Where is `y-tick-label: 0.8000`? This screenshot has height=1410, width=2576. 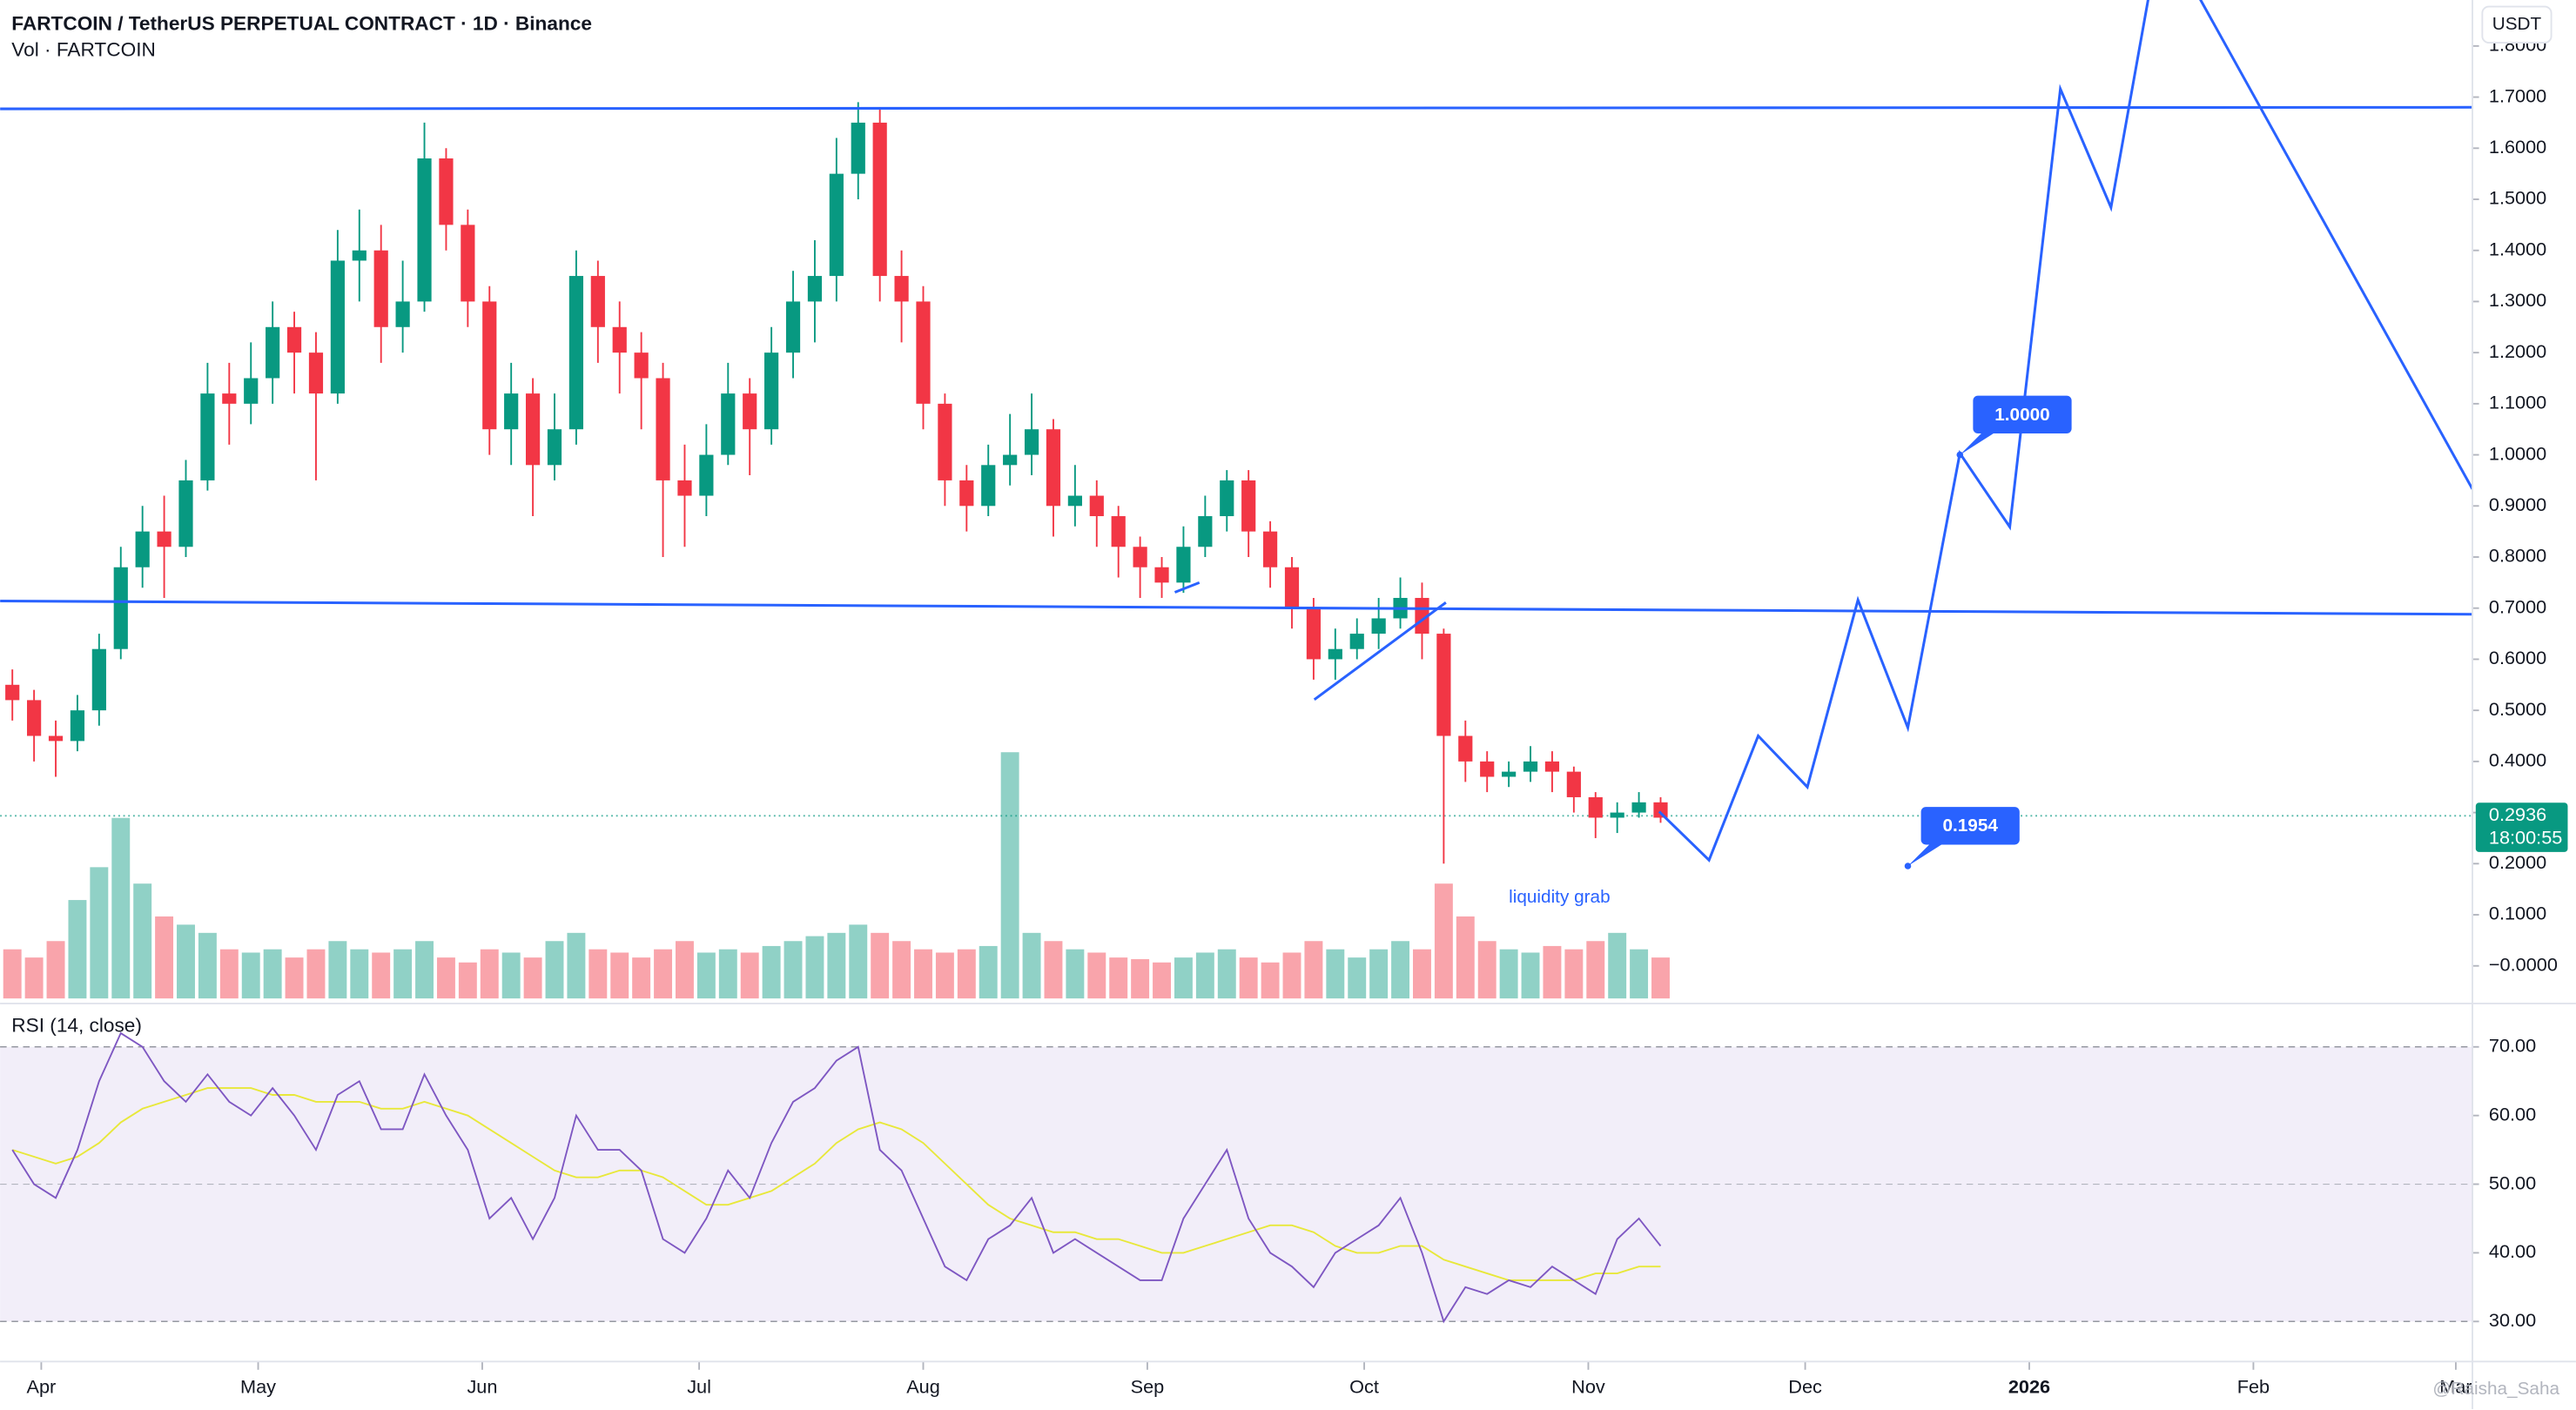 y-tick-label: 0.8000 is located at coordinates (2517, 556).